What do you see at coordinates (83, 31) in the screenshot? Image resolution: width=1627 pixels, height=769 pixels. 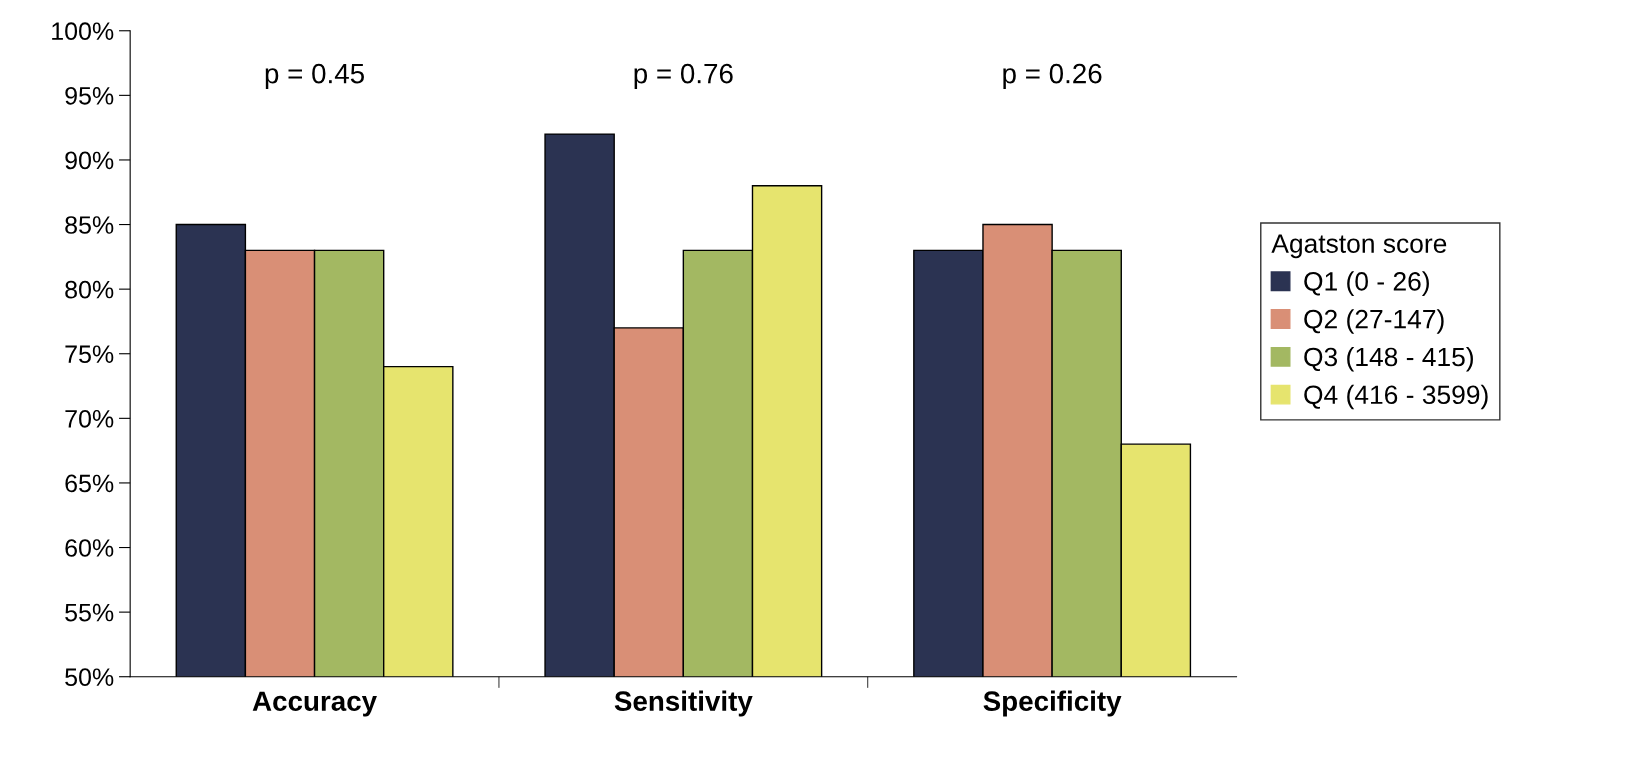 I see `y-tick-label: 100%` at bounding box center [83, 31].